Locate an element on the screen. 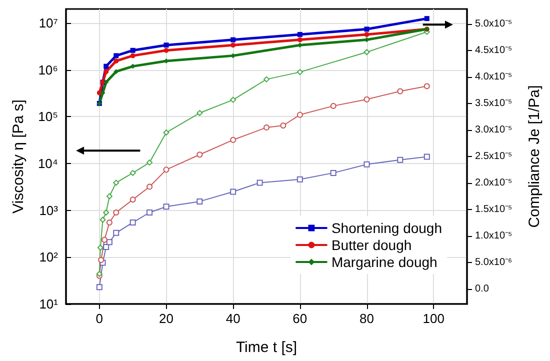 The image size is (550, 361). x-axis-title: Time t [s] is located at coordinates (267, 347).